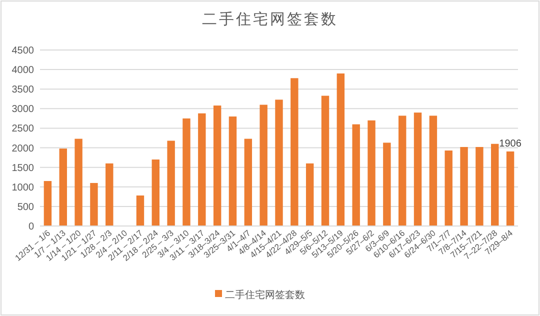 Image resolution: width=540 pixels, height=316 pixels. What do you see at coordinates (270, 19) in the screenshot?
I see `chart-title: 二手住宅网签套数` at bounding box center [270, 19].